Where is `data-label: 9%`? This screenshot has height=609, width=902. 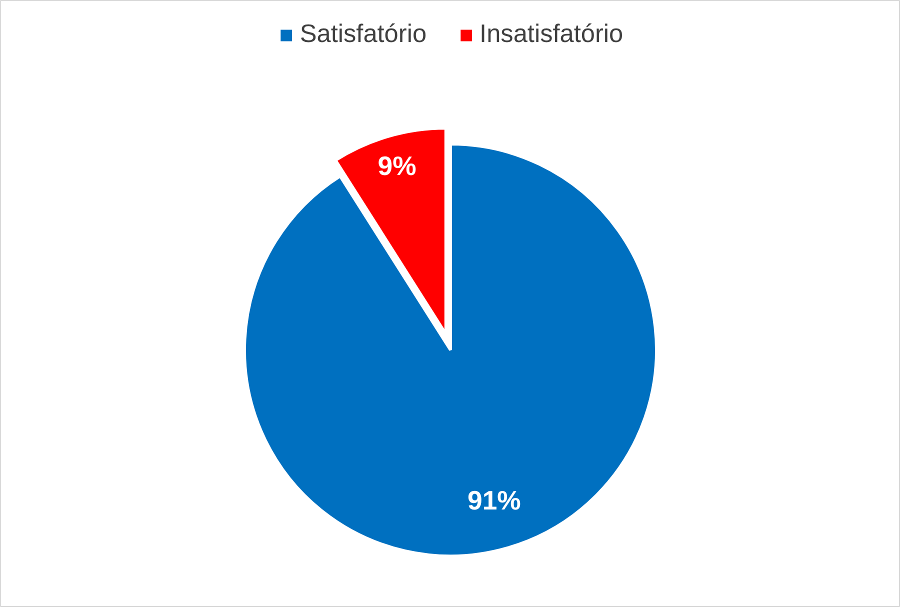
data-label: 9% is located at coordinates (397, 166).